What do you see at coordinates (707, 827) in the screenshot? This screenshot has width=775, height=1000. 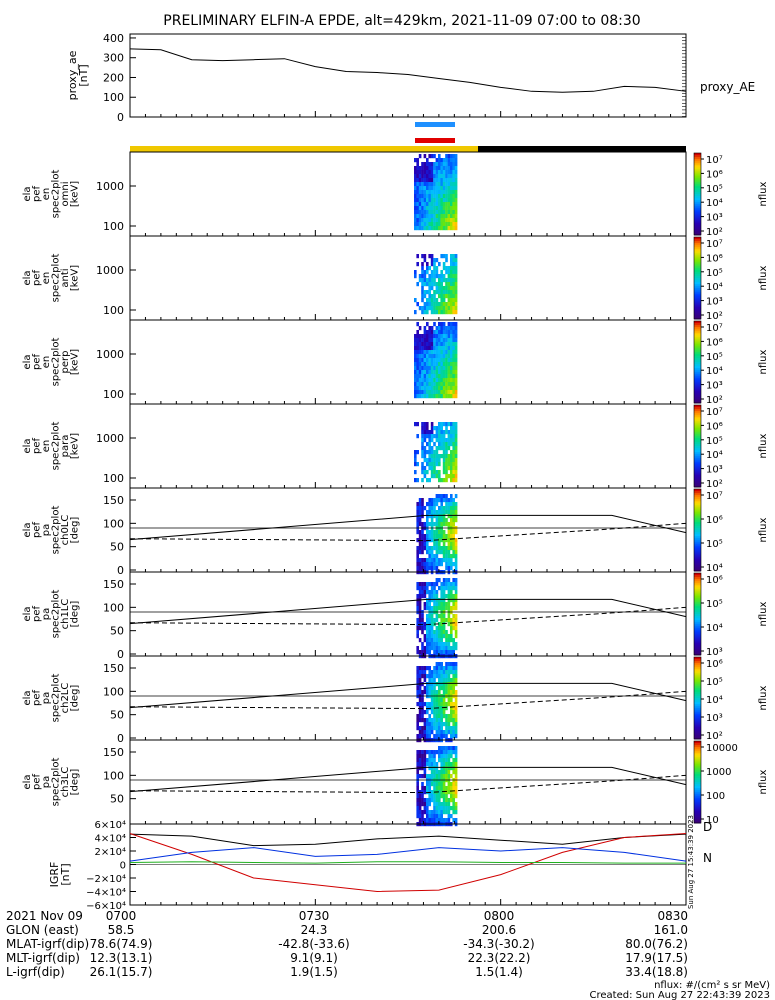 I see `igrf-legend-d: D` at bounding box center [707, 827].